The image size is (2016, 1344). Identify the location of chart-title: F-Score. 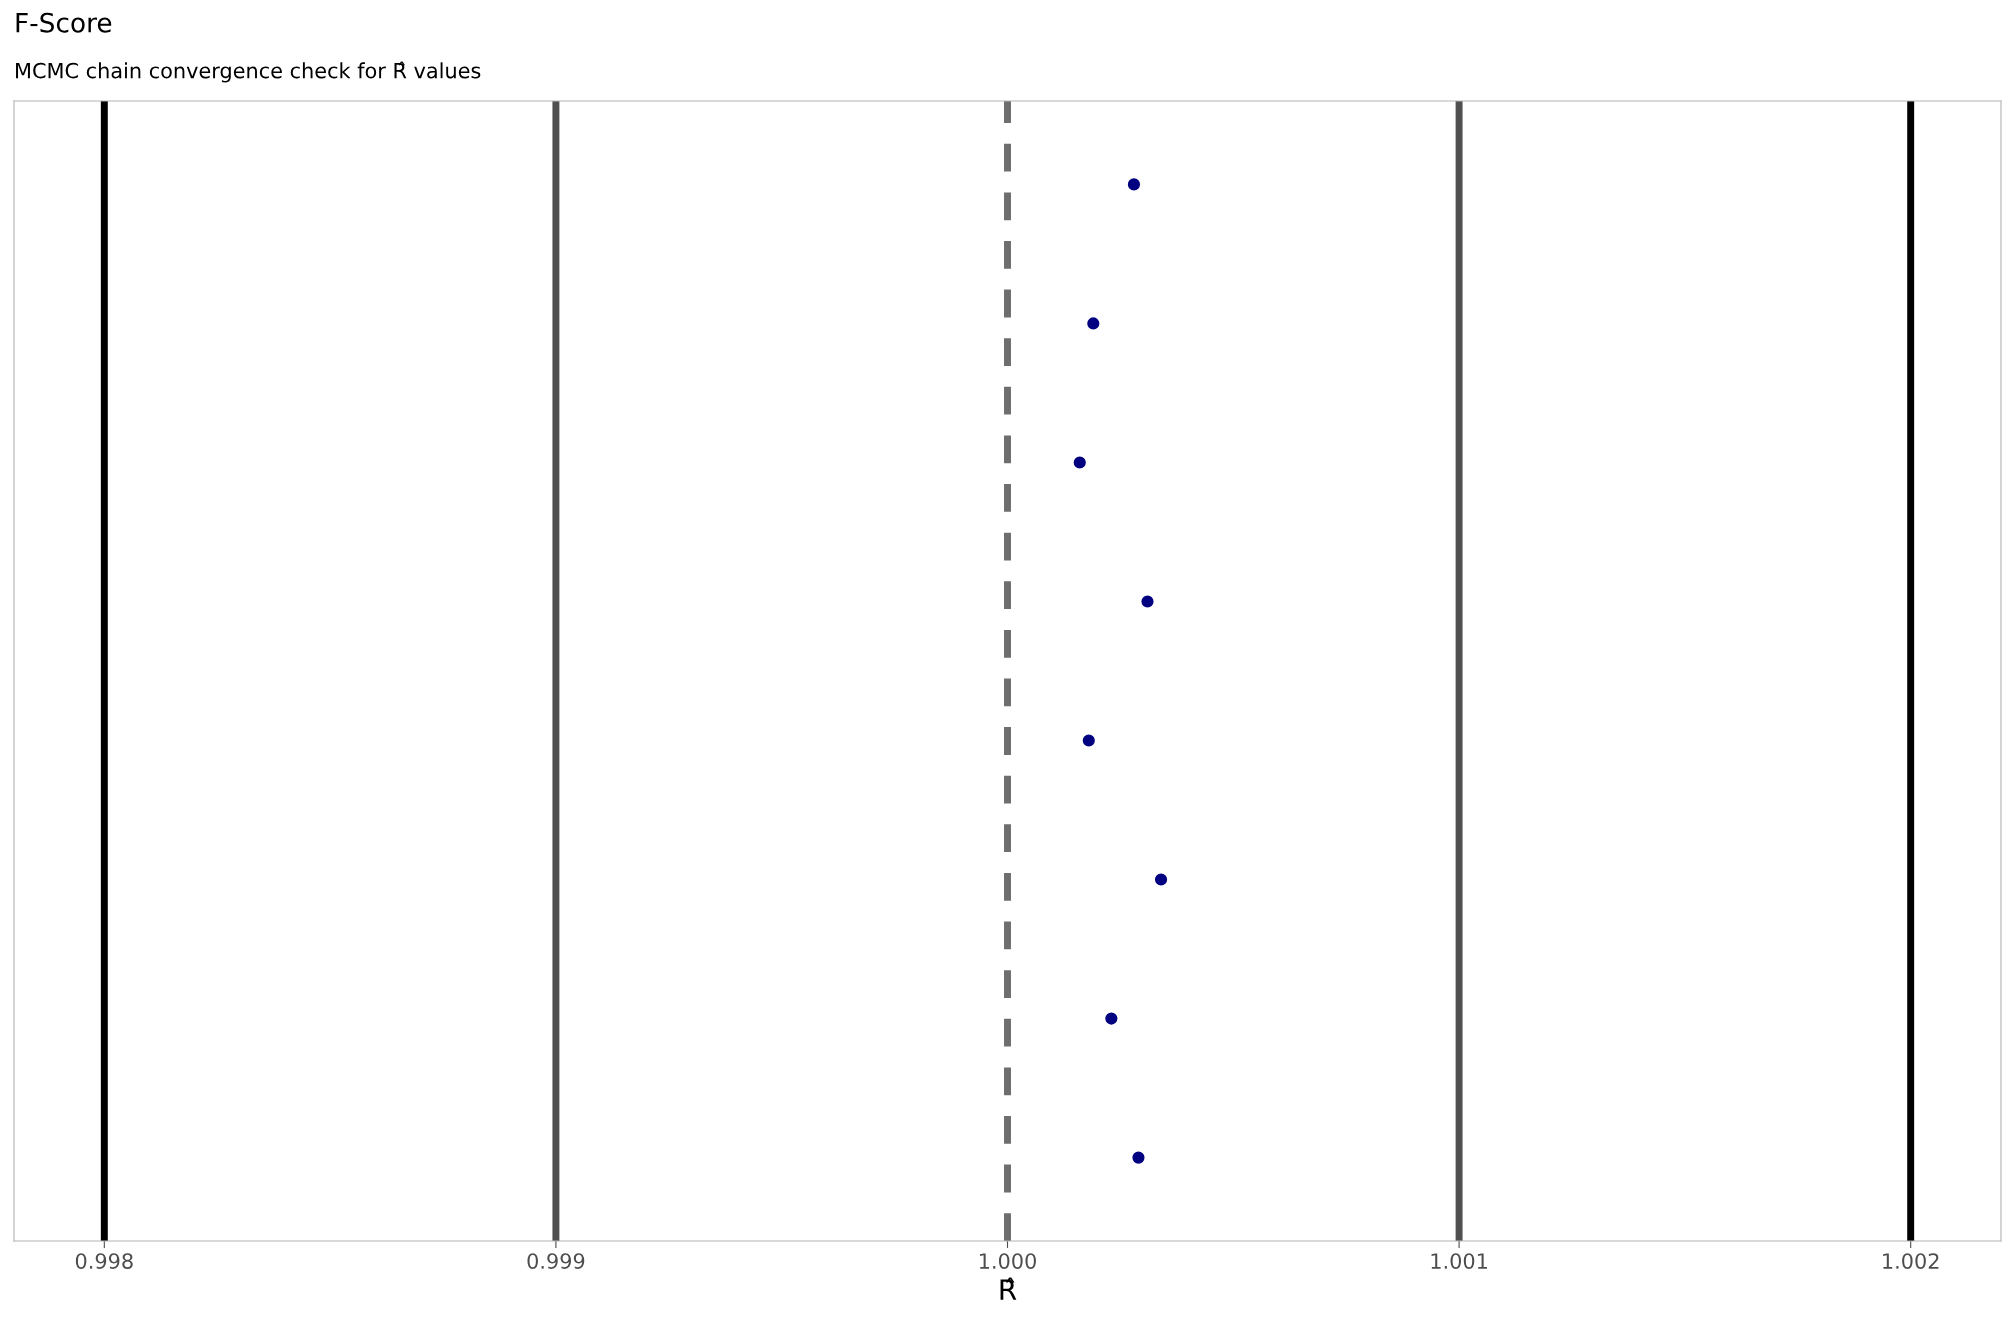
(64, 22).